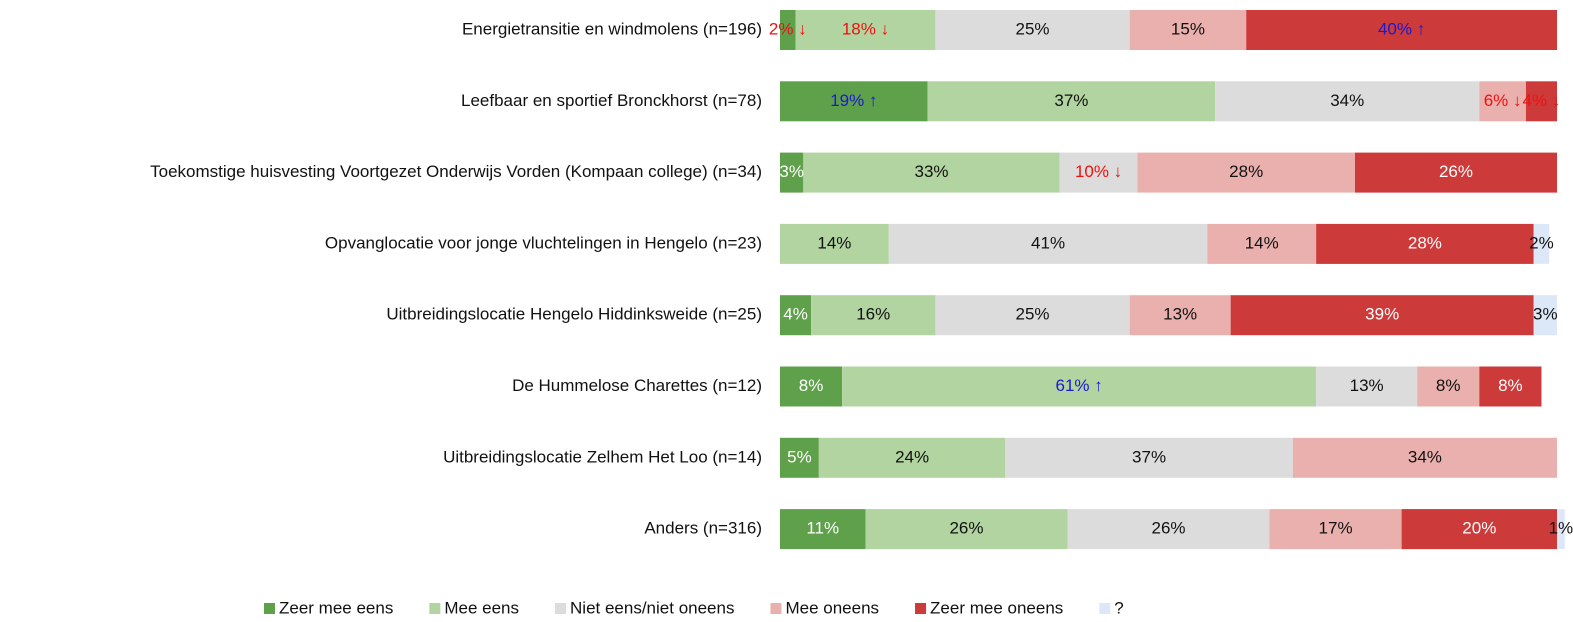 This screenshot has height=622, width=1573. I want to click on legend-label: Niet eens/niet oneens, so click(652, 607).